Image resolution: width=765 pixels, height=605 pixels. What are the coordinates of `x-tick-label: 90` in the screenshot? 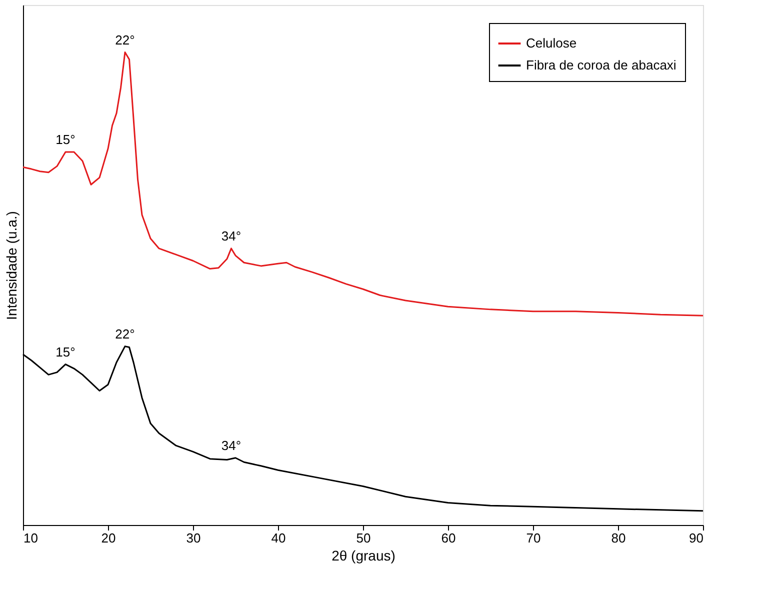 It's located at (696, 538).